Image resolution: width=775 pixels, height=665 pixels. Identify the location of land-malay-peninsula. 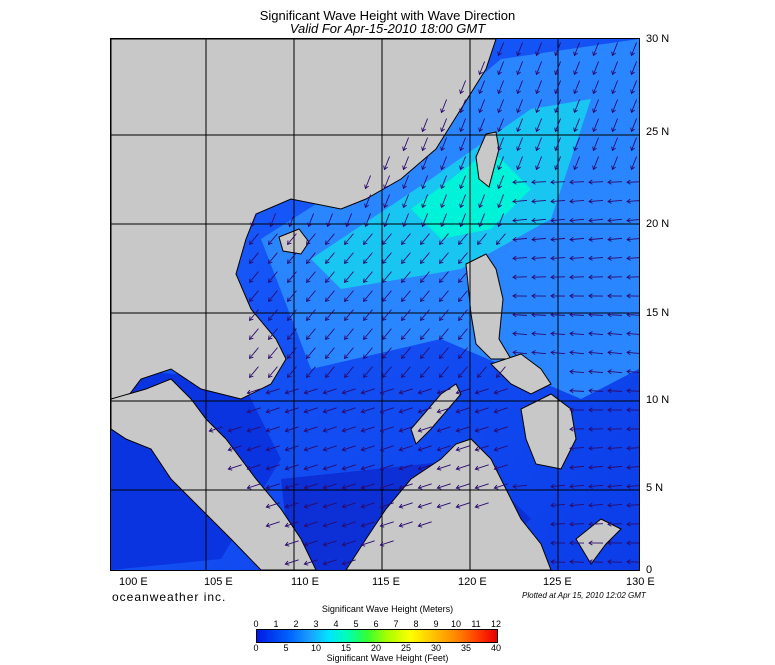
(214, 474).